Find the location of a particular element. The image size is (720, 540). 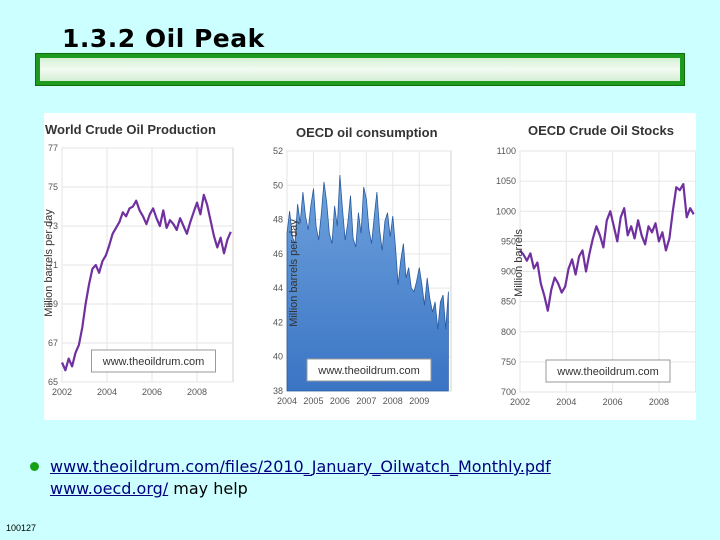

title-underline-bar is located at coordinates (360, 69).